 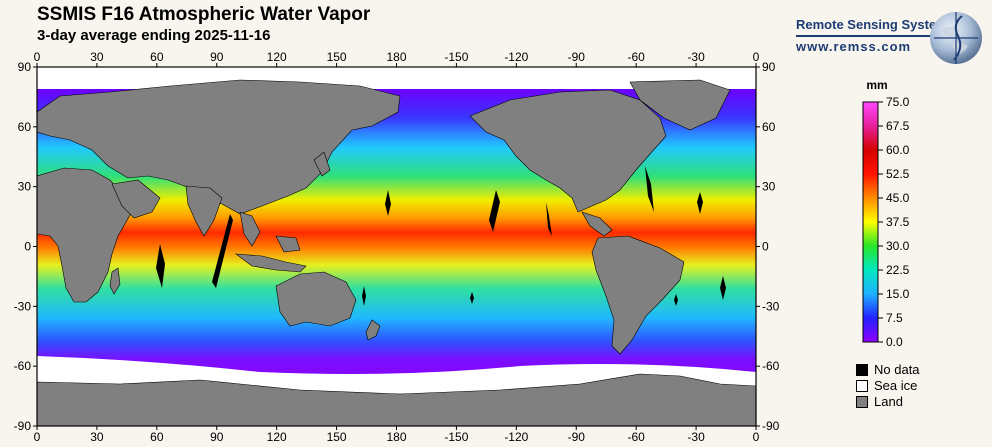 I want to click on colorbar-tick-label: 30.0, so click(x=898, y=246).